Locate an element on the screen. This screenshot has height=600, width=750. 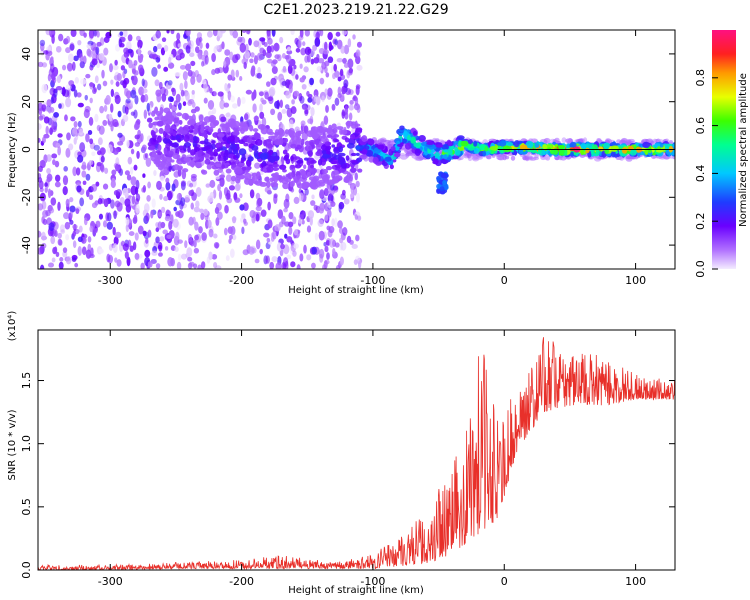
y-tick-label: 0.0 is located at coordinates (26, 570).